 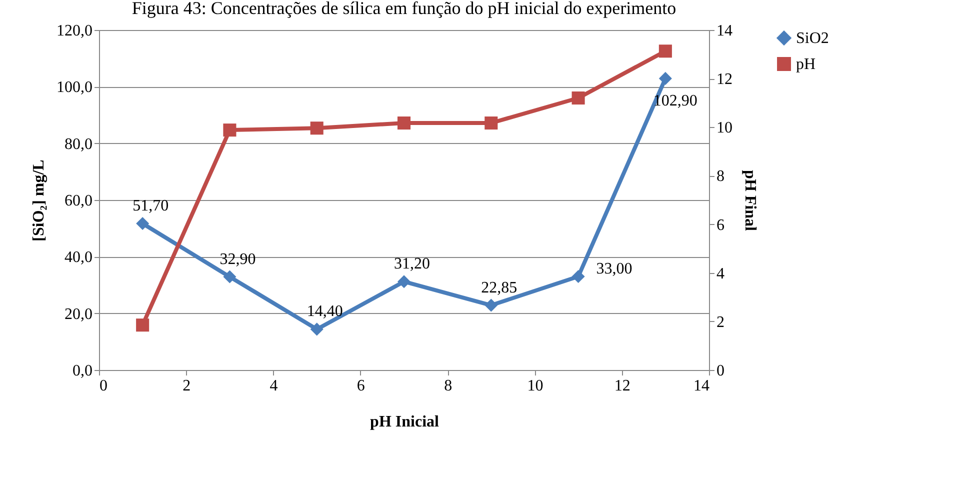 What do you see at coordinates (724, 128) in the screenshot?
I see `y2-tick-label: 10` at bounding box center [724, 128].